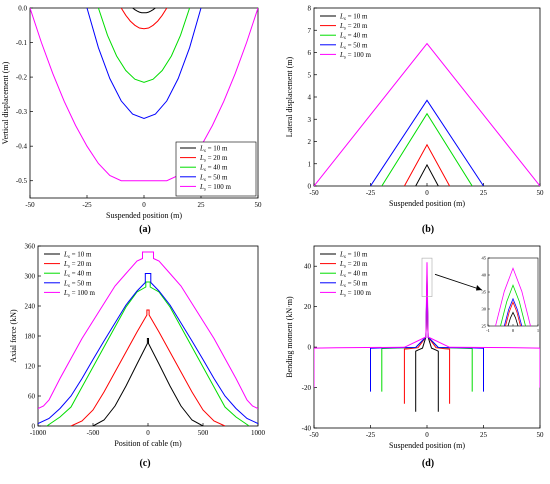  What do you see at coordinates (484, 193) in the screenshot?
I see `x-tick-label: 25` at bounding box center [484, 193].